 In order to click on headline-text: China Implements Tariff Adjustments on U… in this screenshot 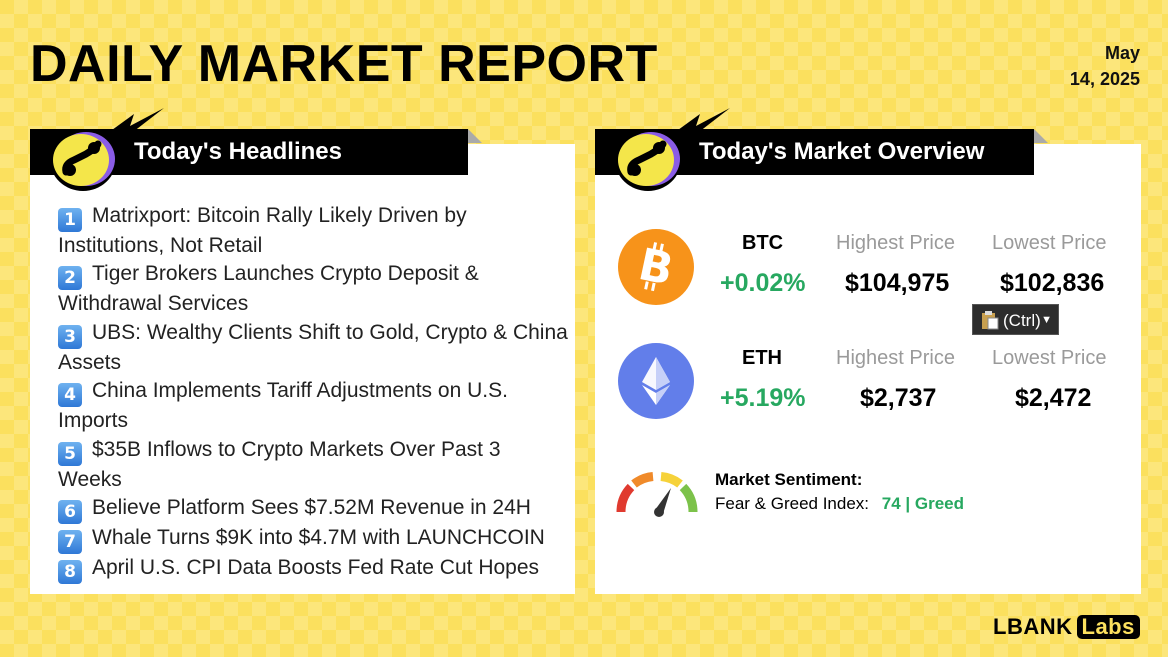, I will do `click(283, 406)`.